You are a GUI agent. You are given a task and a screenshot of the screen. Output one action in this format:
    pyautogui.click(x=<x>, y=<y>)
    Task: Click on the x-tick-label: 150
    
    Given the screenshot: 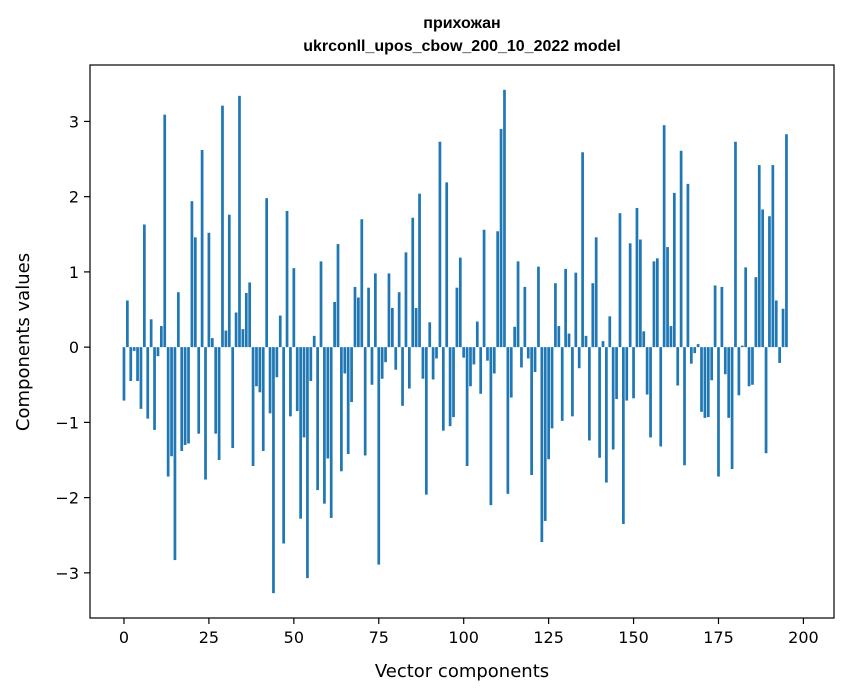 What is the action you would take?
    pyautogui.click(x=633, y=637)
    